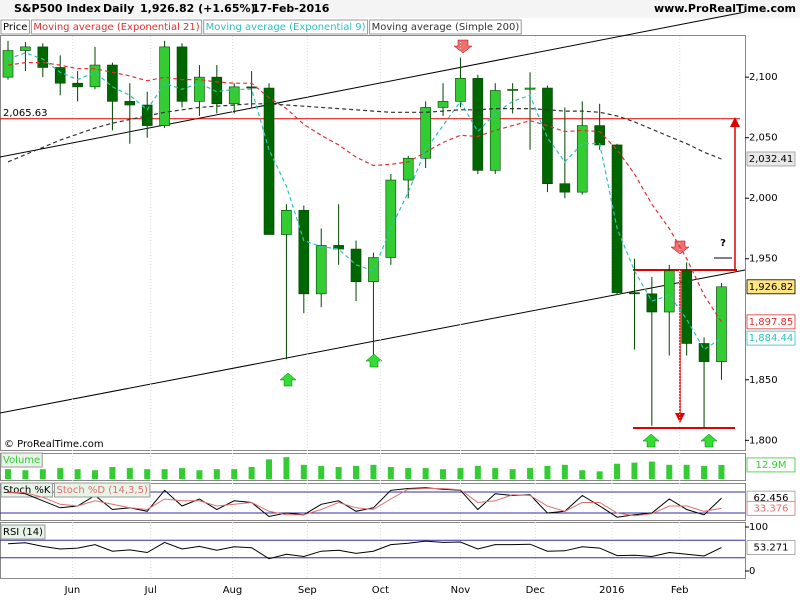 Image resolution: width=800 pixels, height=604 pixels. I want to click on x-tick-label: Feb, so click(680, 590).